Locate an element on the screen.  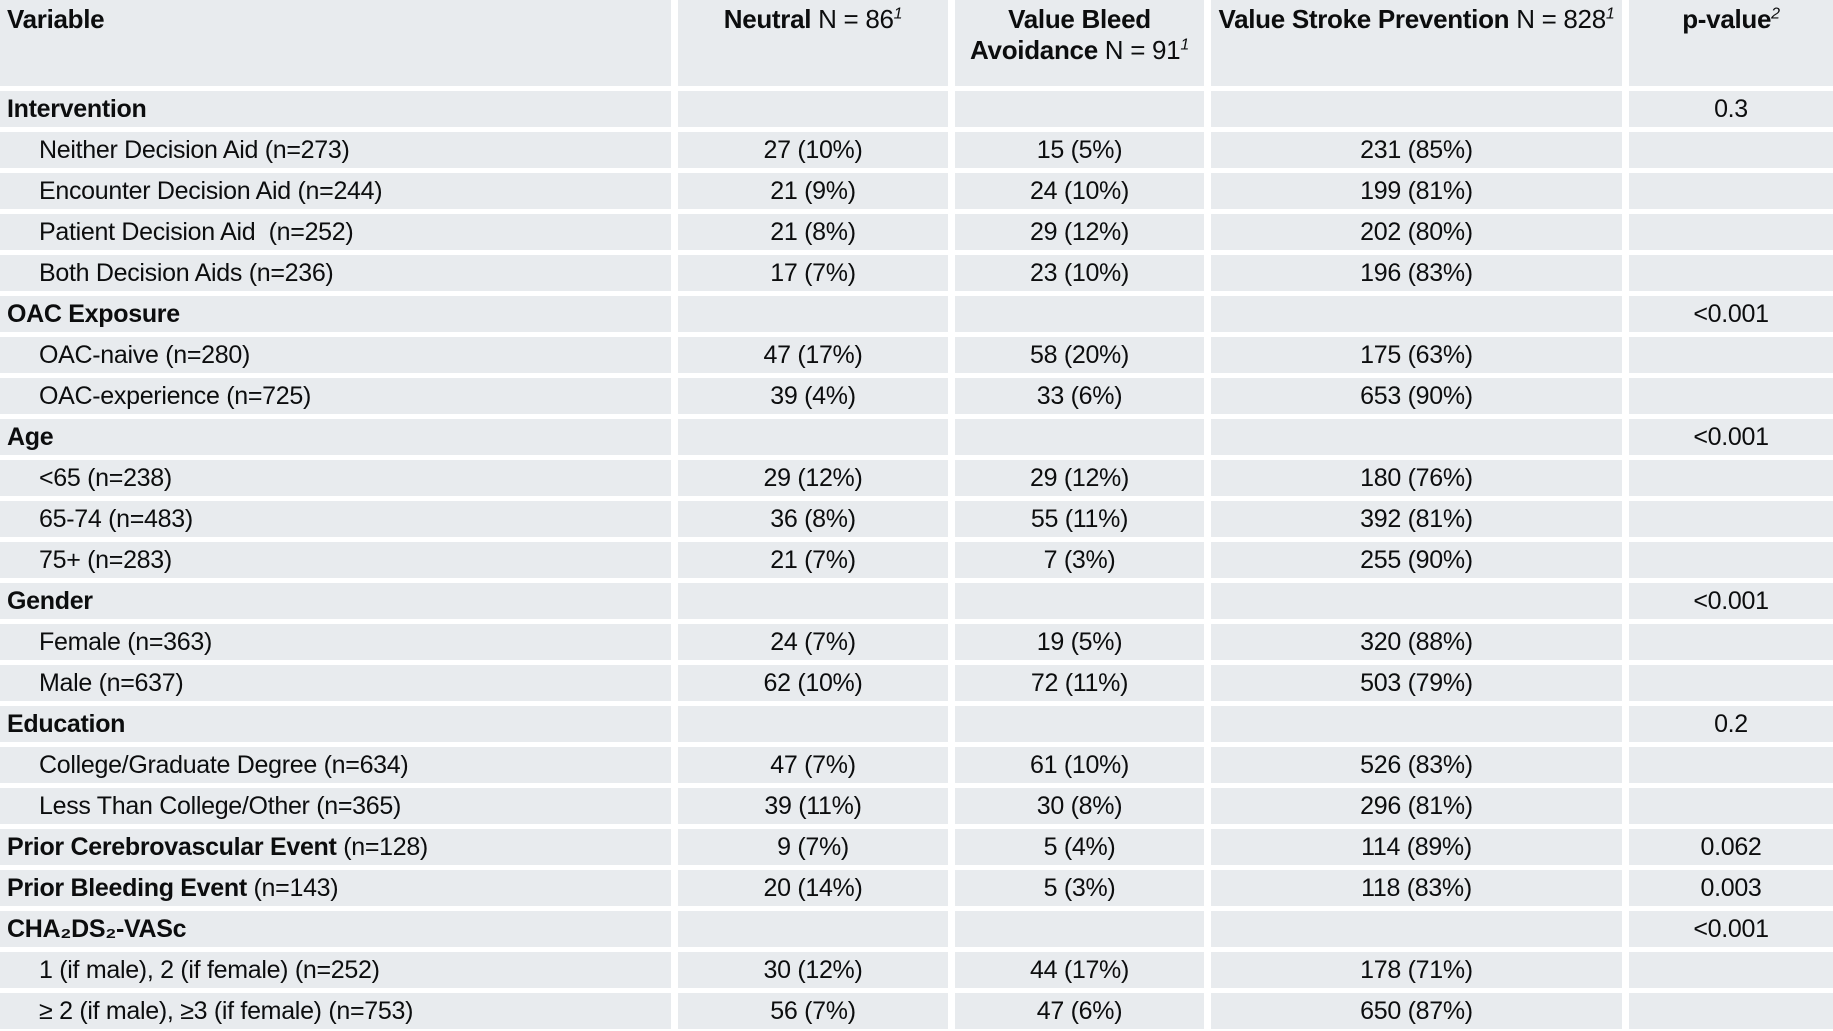
variable-cell: OAC-naive (n=280) is located at coordinates (335, 355).